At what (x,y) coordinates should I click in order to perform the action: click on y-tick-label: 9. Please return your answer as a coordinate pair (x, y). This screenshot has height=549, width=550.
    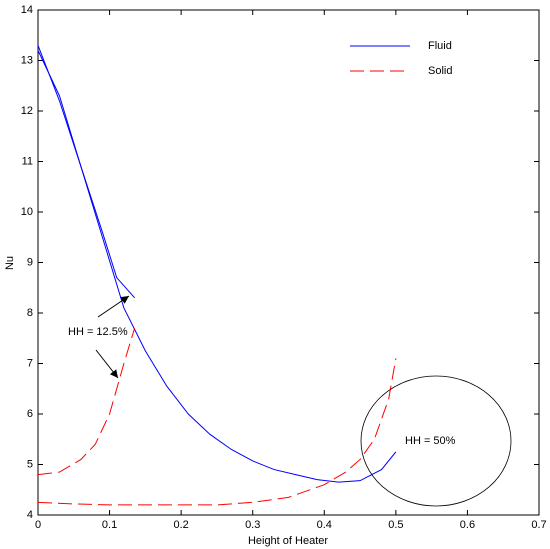
    Looking at the image, I should click on (30, 262).